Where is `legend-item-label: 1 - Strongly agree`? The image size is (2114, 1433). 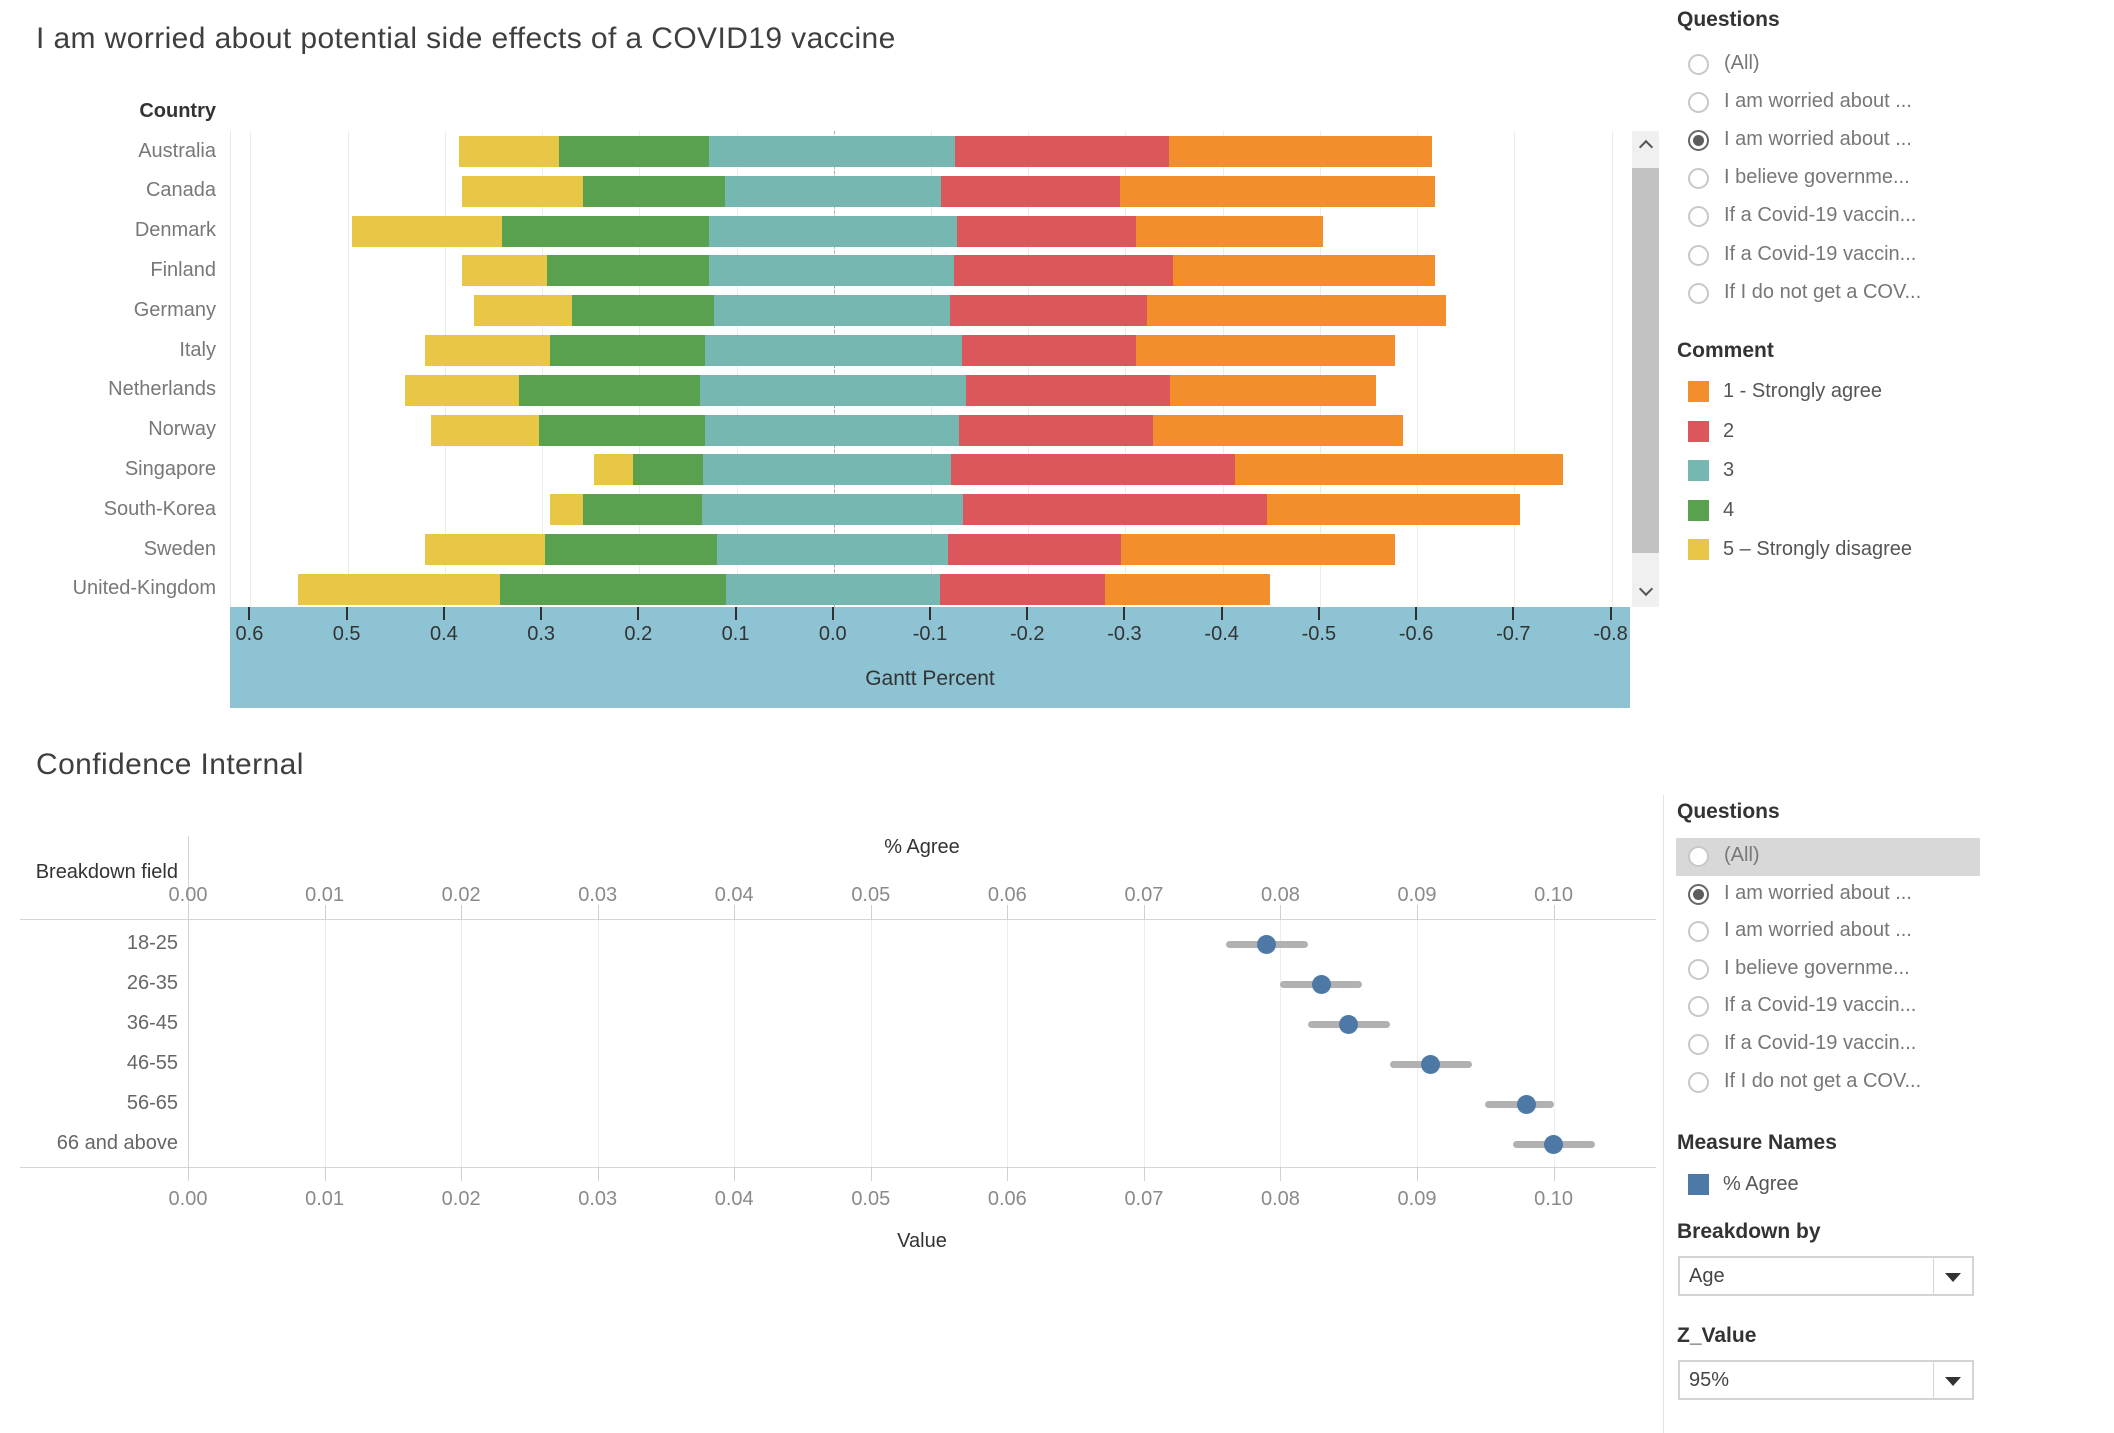 legend-item-label: 1 - Strongly agree is located at coordinates (1802, 391).